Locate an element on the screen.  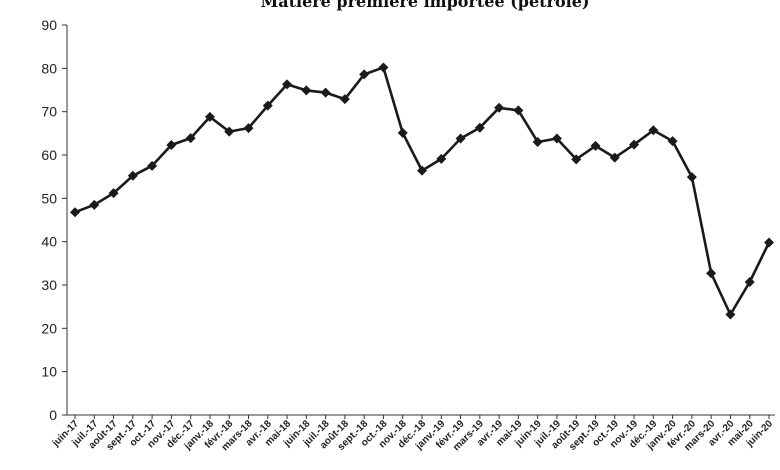
y-tick-label: 60 is located at coordinates (49, 155).